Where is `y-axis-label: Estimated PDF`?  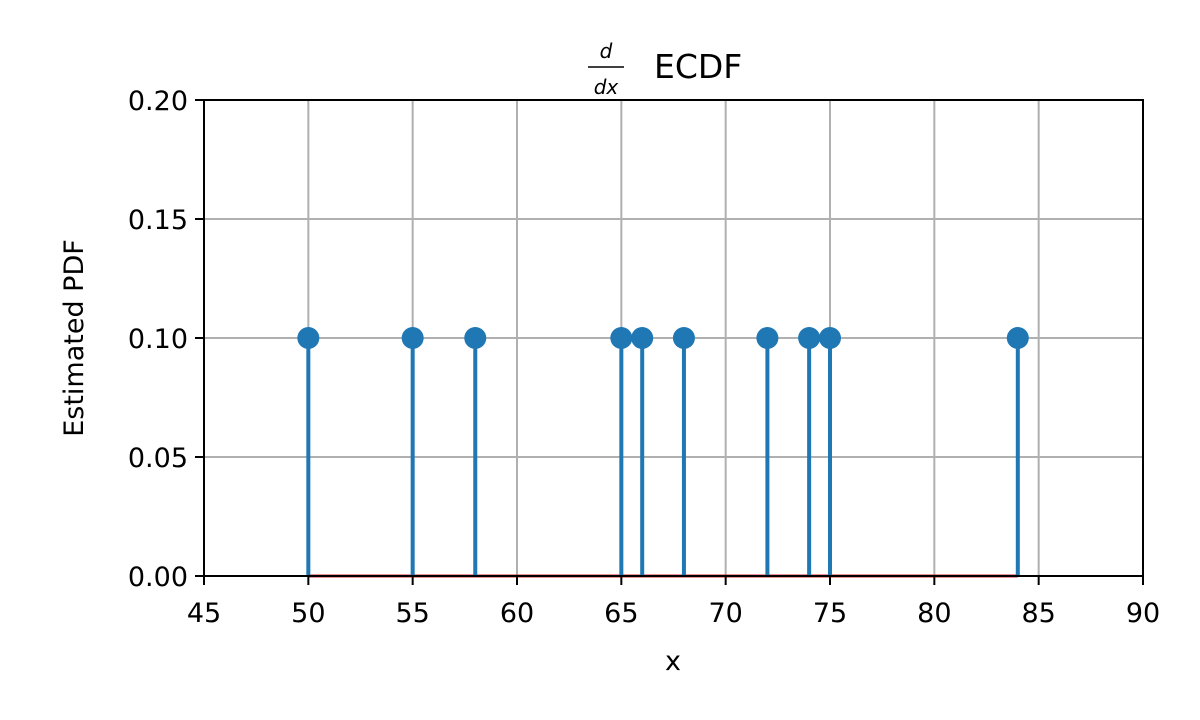
y-axis-label: Estimated PDF is located at coordinates (74, 338).